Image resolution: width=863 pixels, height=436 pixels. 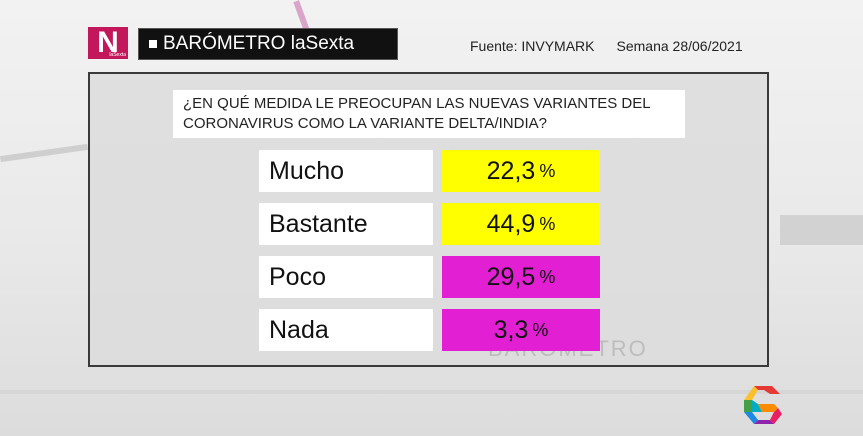 What do you see at coordinates (606, 46) in the screenshot?
I see `source-line: Fuente: INVYMARK Semana 28/06/2021` at bounding box center [606, 46].